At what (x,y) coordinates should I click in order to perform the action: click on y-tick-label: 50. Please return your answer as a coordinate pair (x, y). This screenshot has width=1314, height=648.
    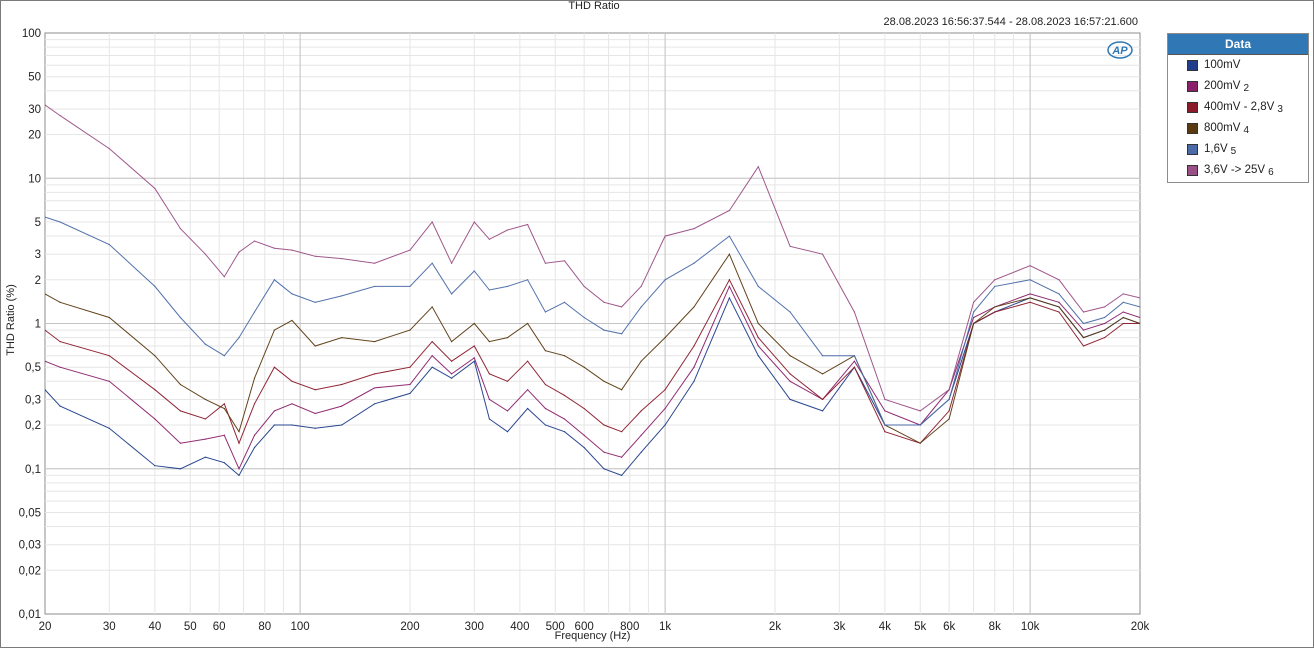
    Looking at the image, I should click on (34, 78).